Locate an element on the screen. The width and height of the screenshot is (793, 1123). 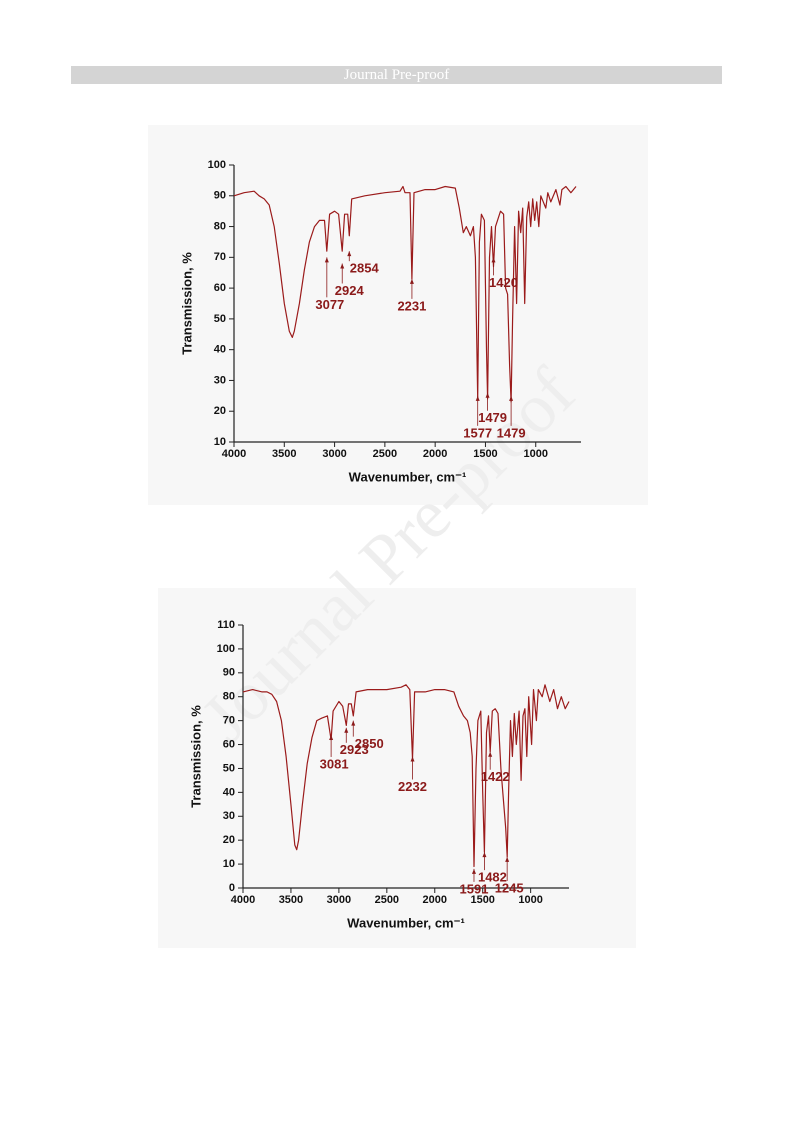
annotation-label: 2850 is located at coordinates (369, 743).